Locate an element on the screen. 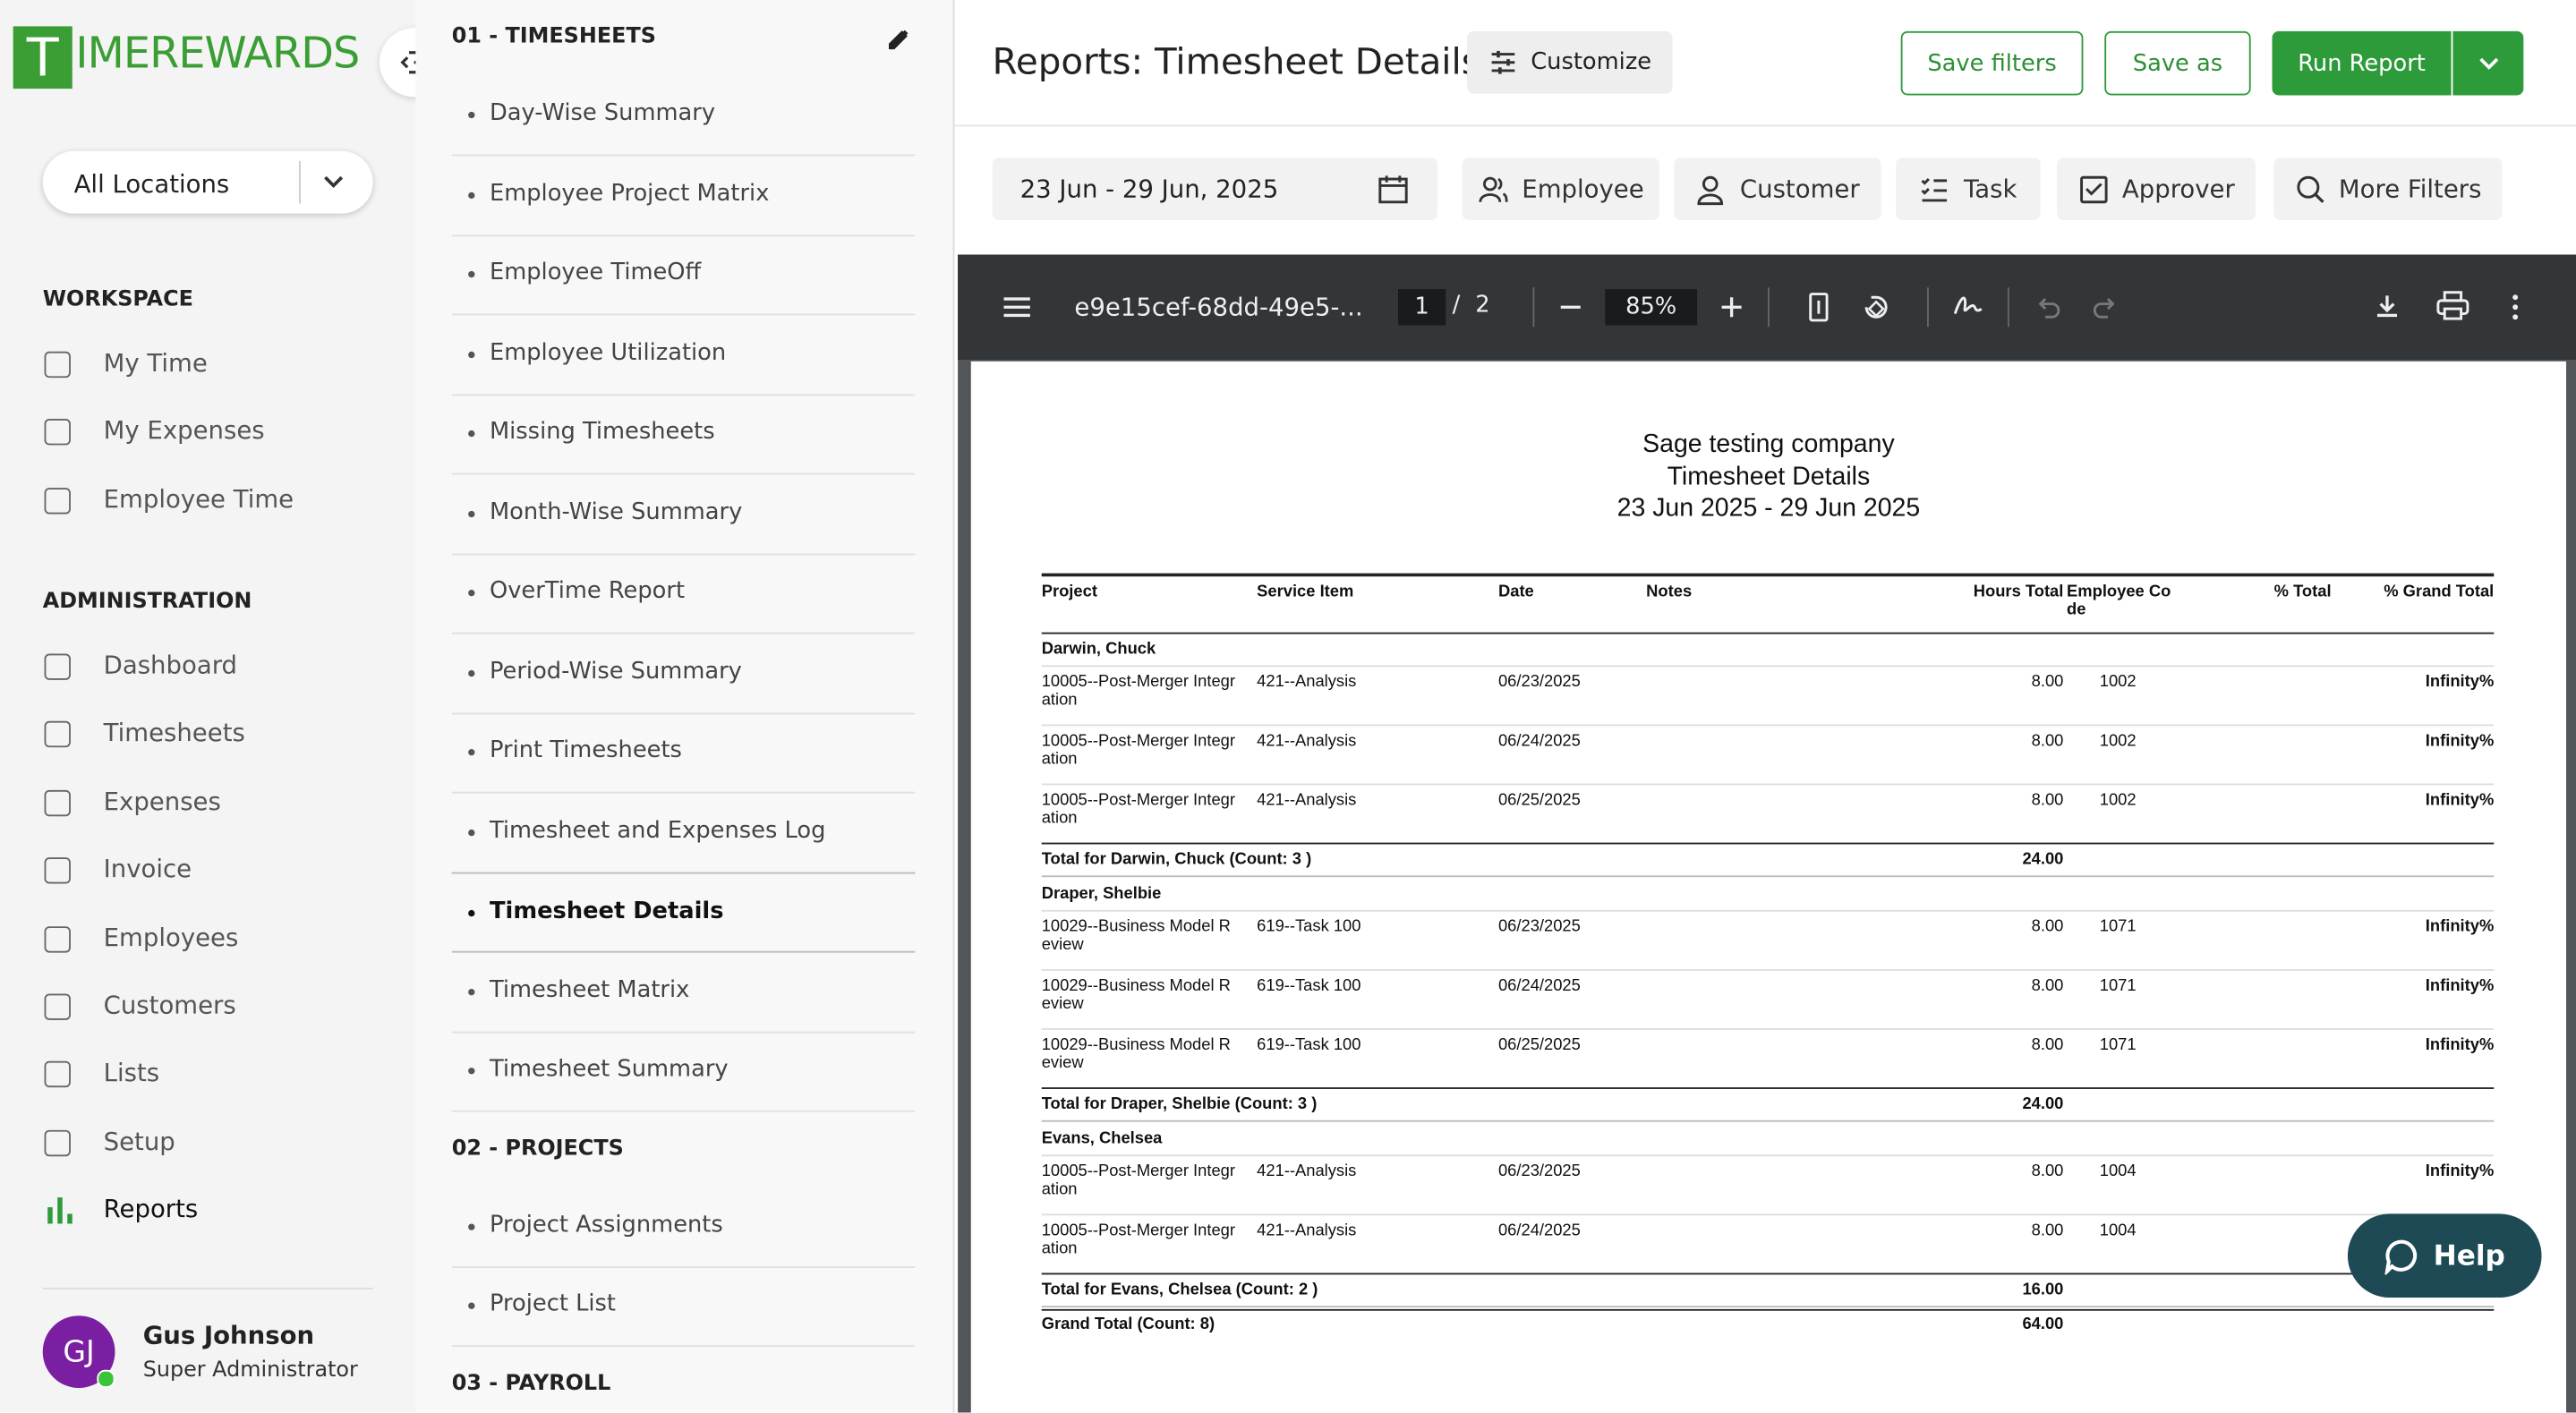 The height and width of the screenshot is (1413, 2576). zoom-input: 85% is located at coordinates (1651, 307).